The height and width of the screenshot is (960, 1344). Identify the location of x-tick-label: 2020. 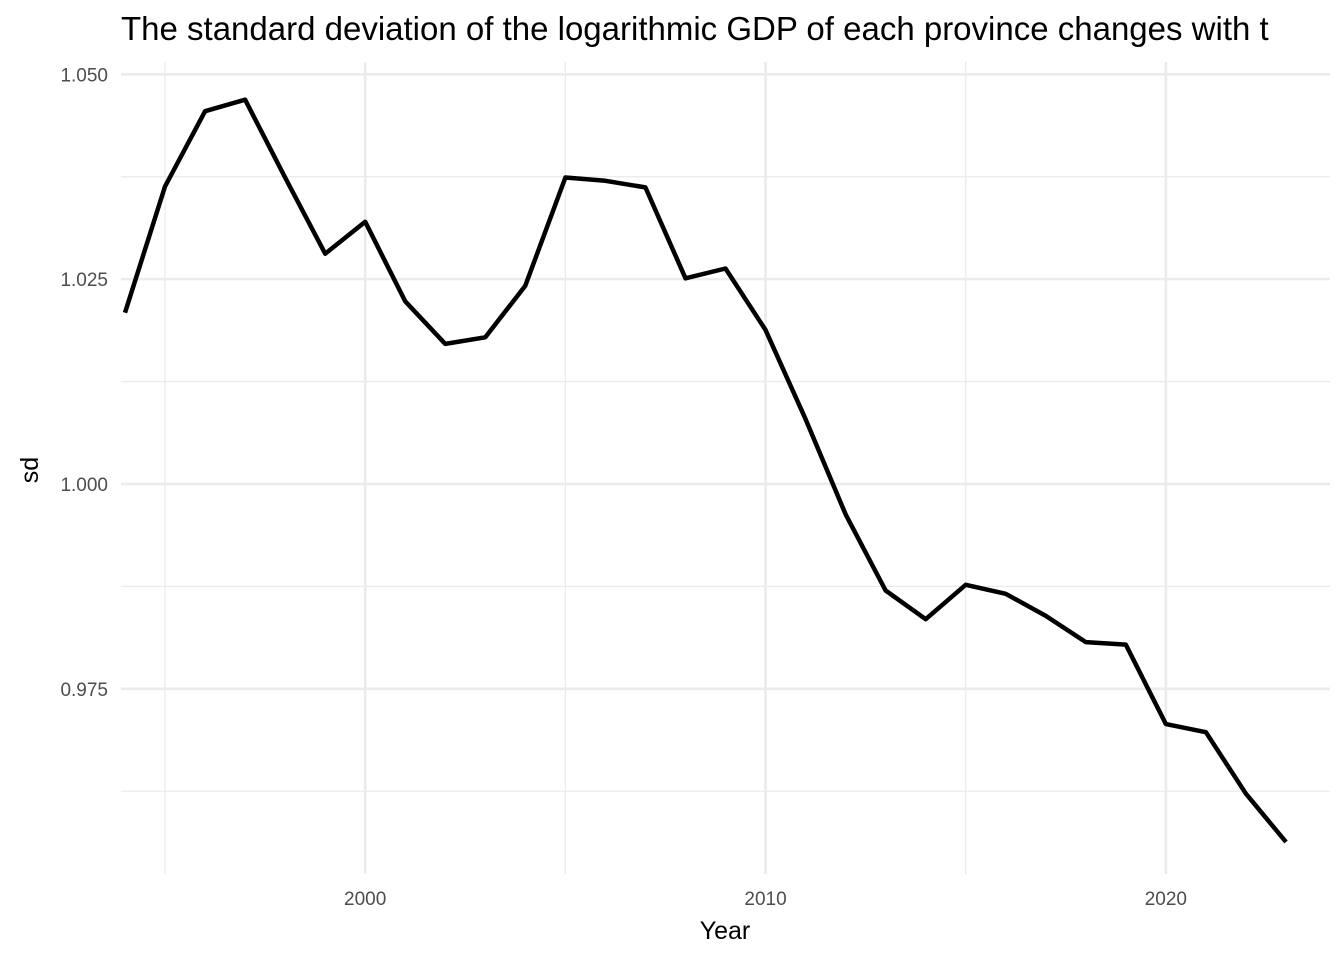
(1166, 899).